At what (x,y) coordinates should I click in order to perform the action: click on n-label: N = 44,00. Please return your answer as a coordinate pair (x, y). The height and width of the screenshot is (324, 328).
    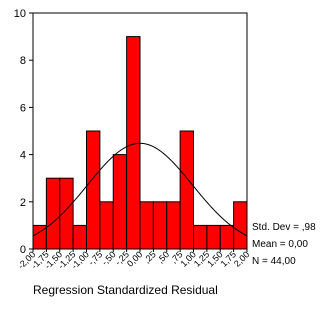
    Looking at the image, I should click on (274, 261).